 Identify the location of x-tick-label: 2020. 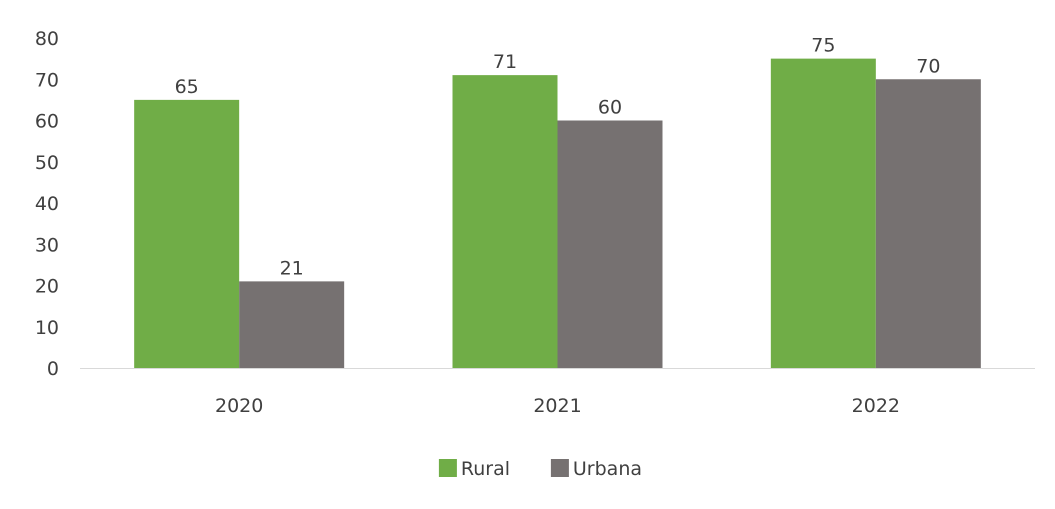
(239, 406).